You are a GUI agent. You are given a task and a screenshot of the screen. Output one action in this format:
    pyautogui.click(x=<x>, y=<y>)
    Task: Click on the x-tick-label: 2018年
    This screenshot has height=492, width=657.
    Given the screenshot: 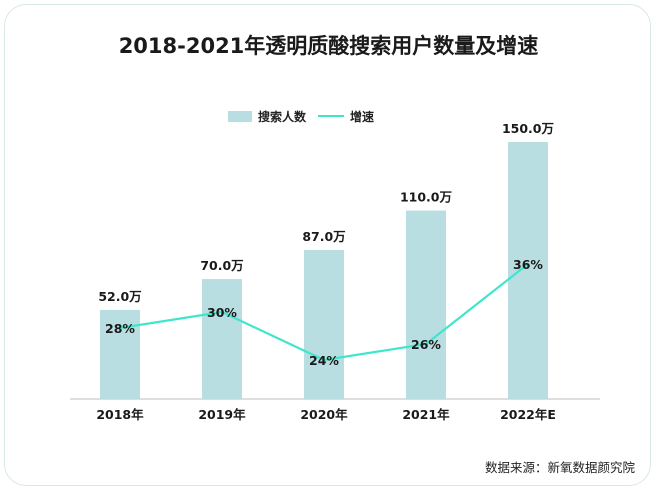 What is the action you would take?
    pyautogui.click(x=120, y=414)
    